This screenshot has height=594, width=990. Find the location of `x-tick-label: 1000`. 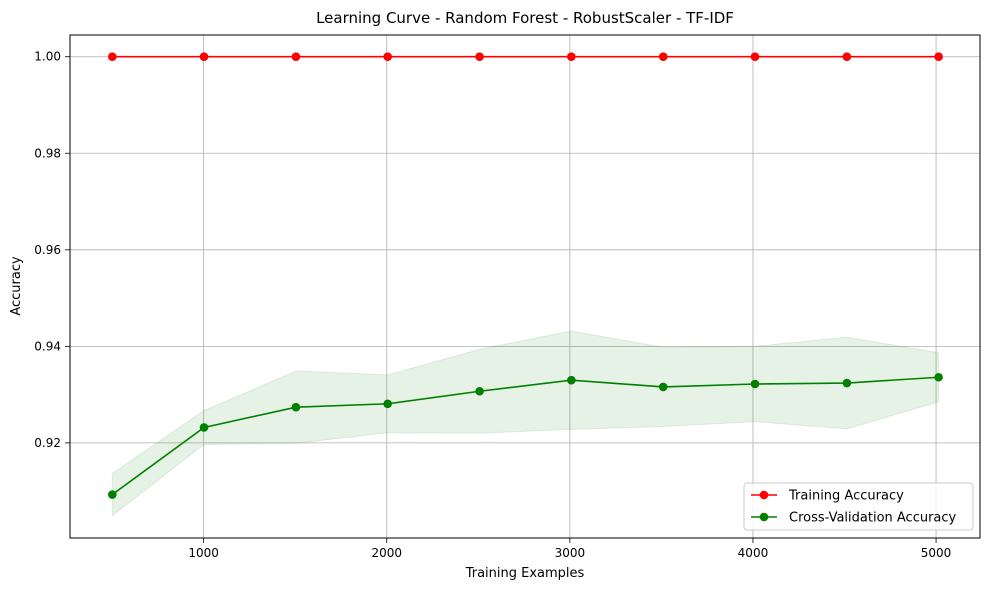

x-tick-label: 1000 is located at coordinates (203, 553).